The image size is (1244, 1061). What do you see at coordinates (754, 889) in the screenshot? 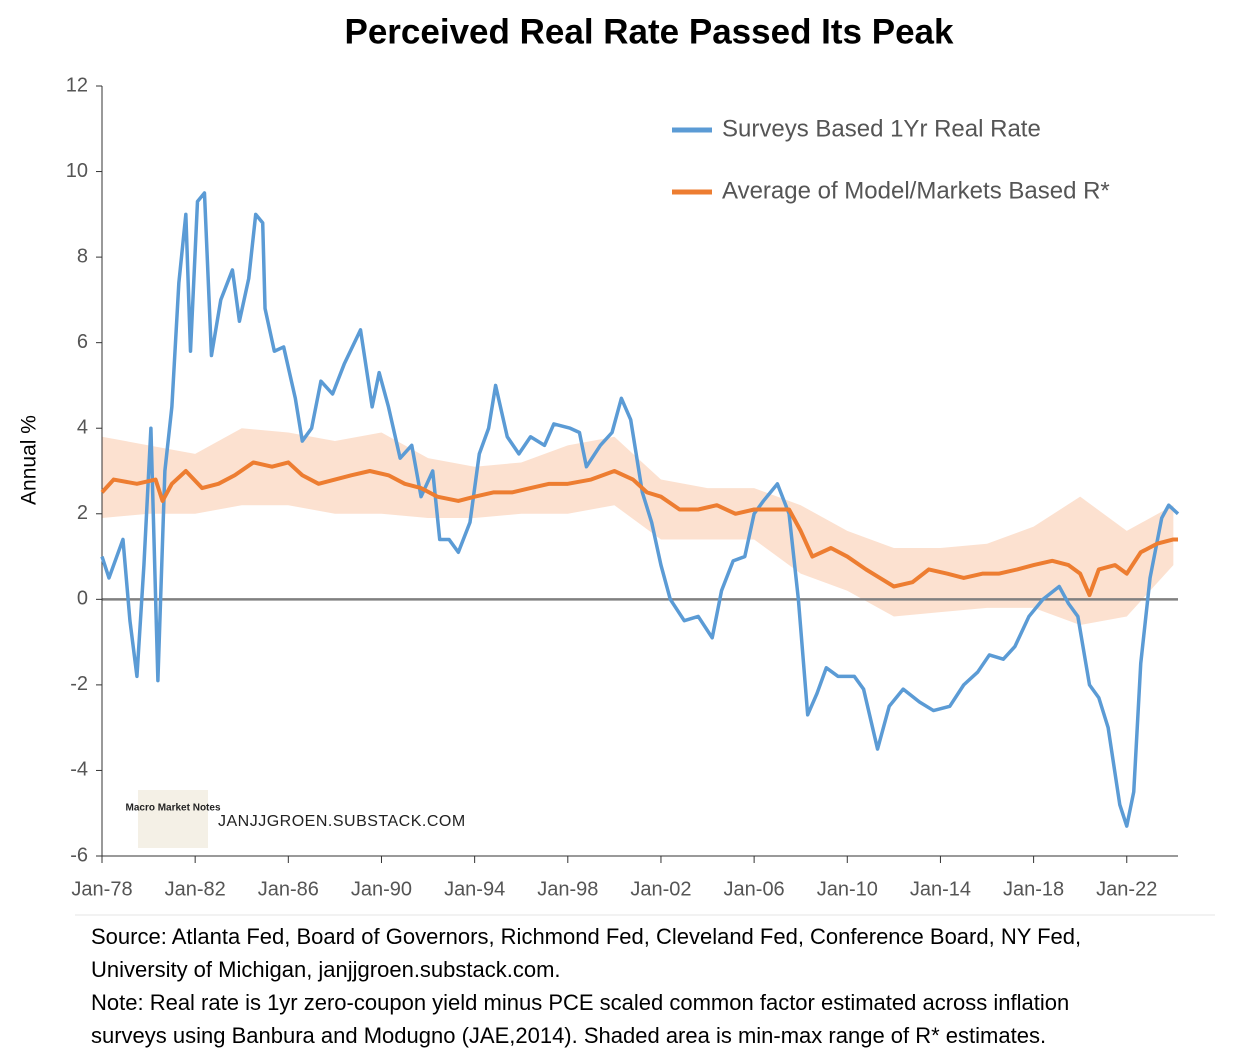
I see `x-tick-label: Jan-06` at bounding box center [754, 889].